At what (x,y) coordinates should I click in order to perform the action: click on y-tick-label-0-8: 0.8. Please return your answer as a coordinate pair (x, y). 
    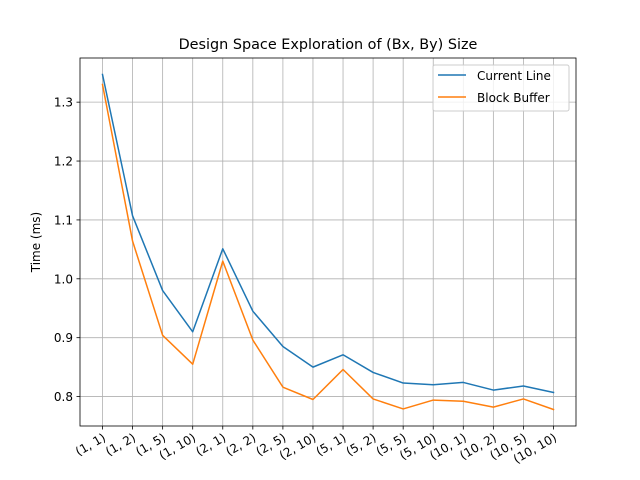
    Looking at the image, I should click on (63, 397).